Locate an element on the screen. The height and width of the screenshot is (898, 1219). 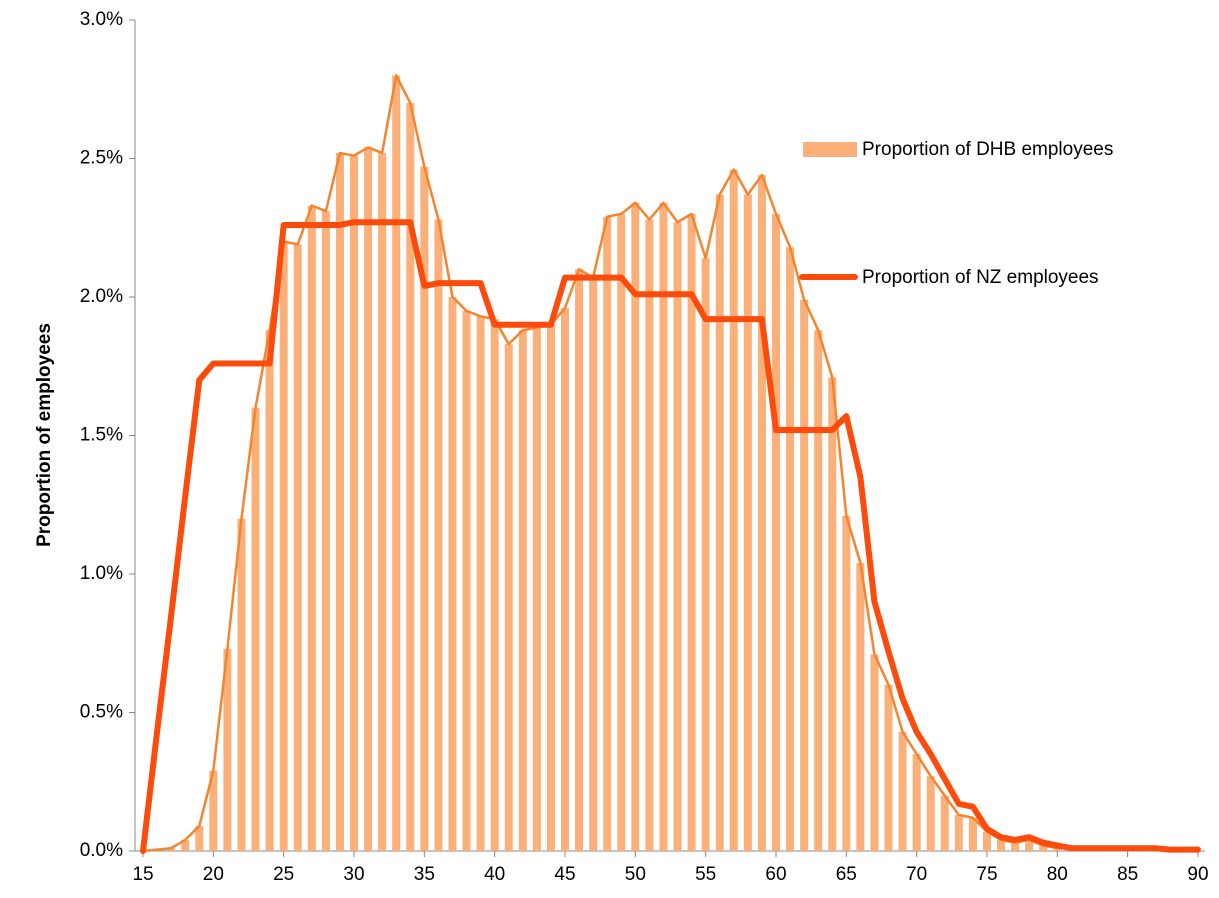
x-tick-label: 55 is located at coordinates (705, 874).